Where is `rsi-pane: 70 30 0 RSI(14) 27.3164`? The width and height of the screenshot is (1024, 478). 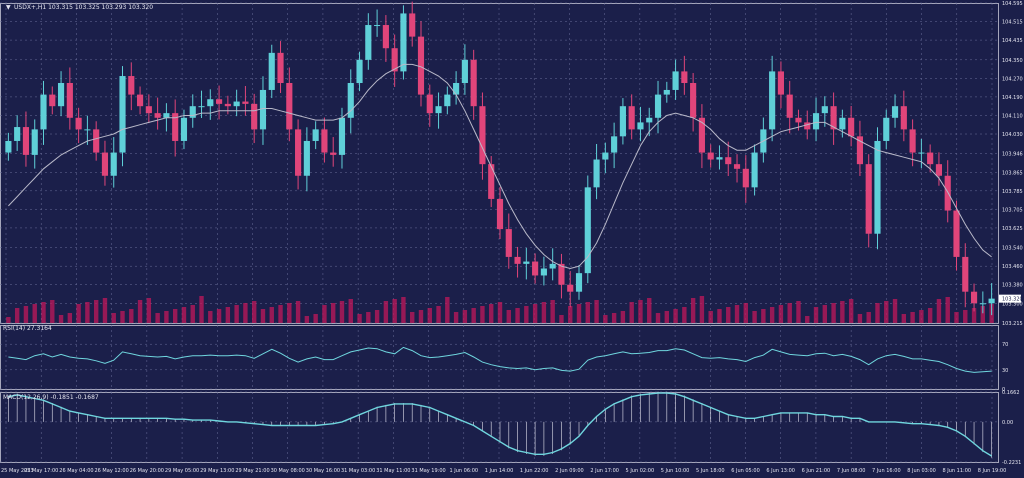
rsi-pane: 70 30 0 RSI(14) 27.3164 is located at coordinates (504, 359).